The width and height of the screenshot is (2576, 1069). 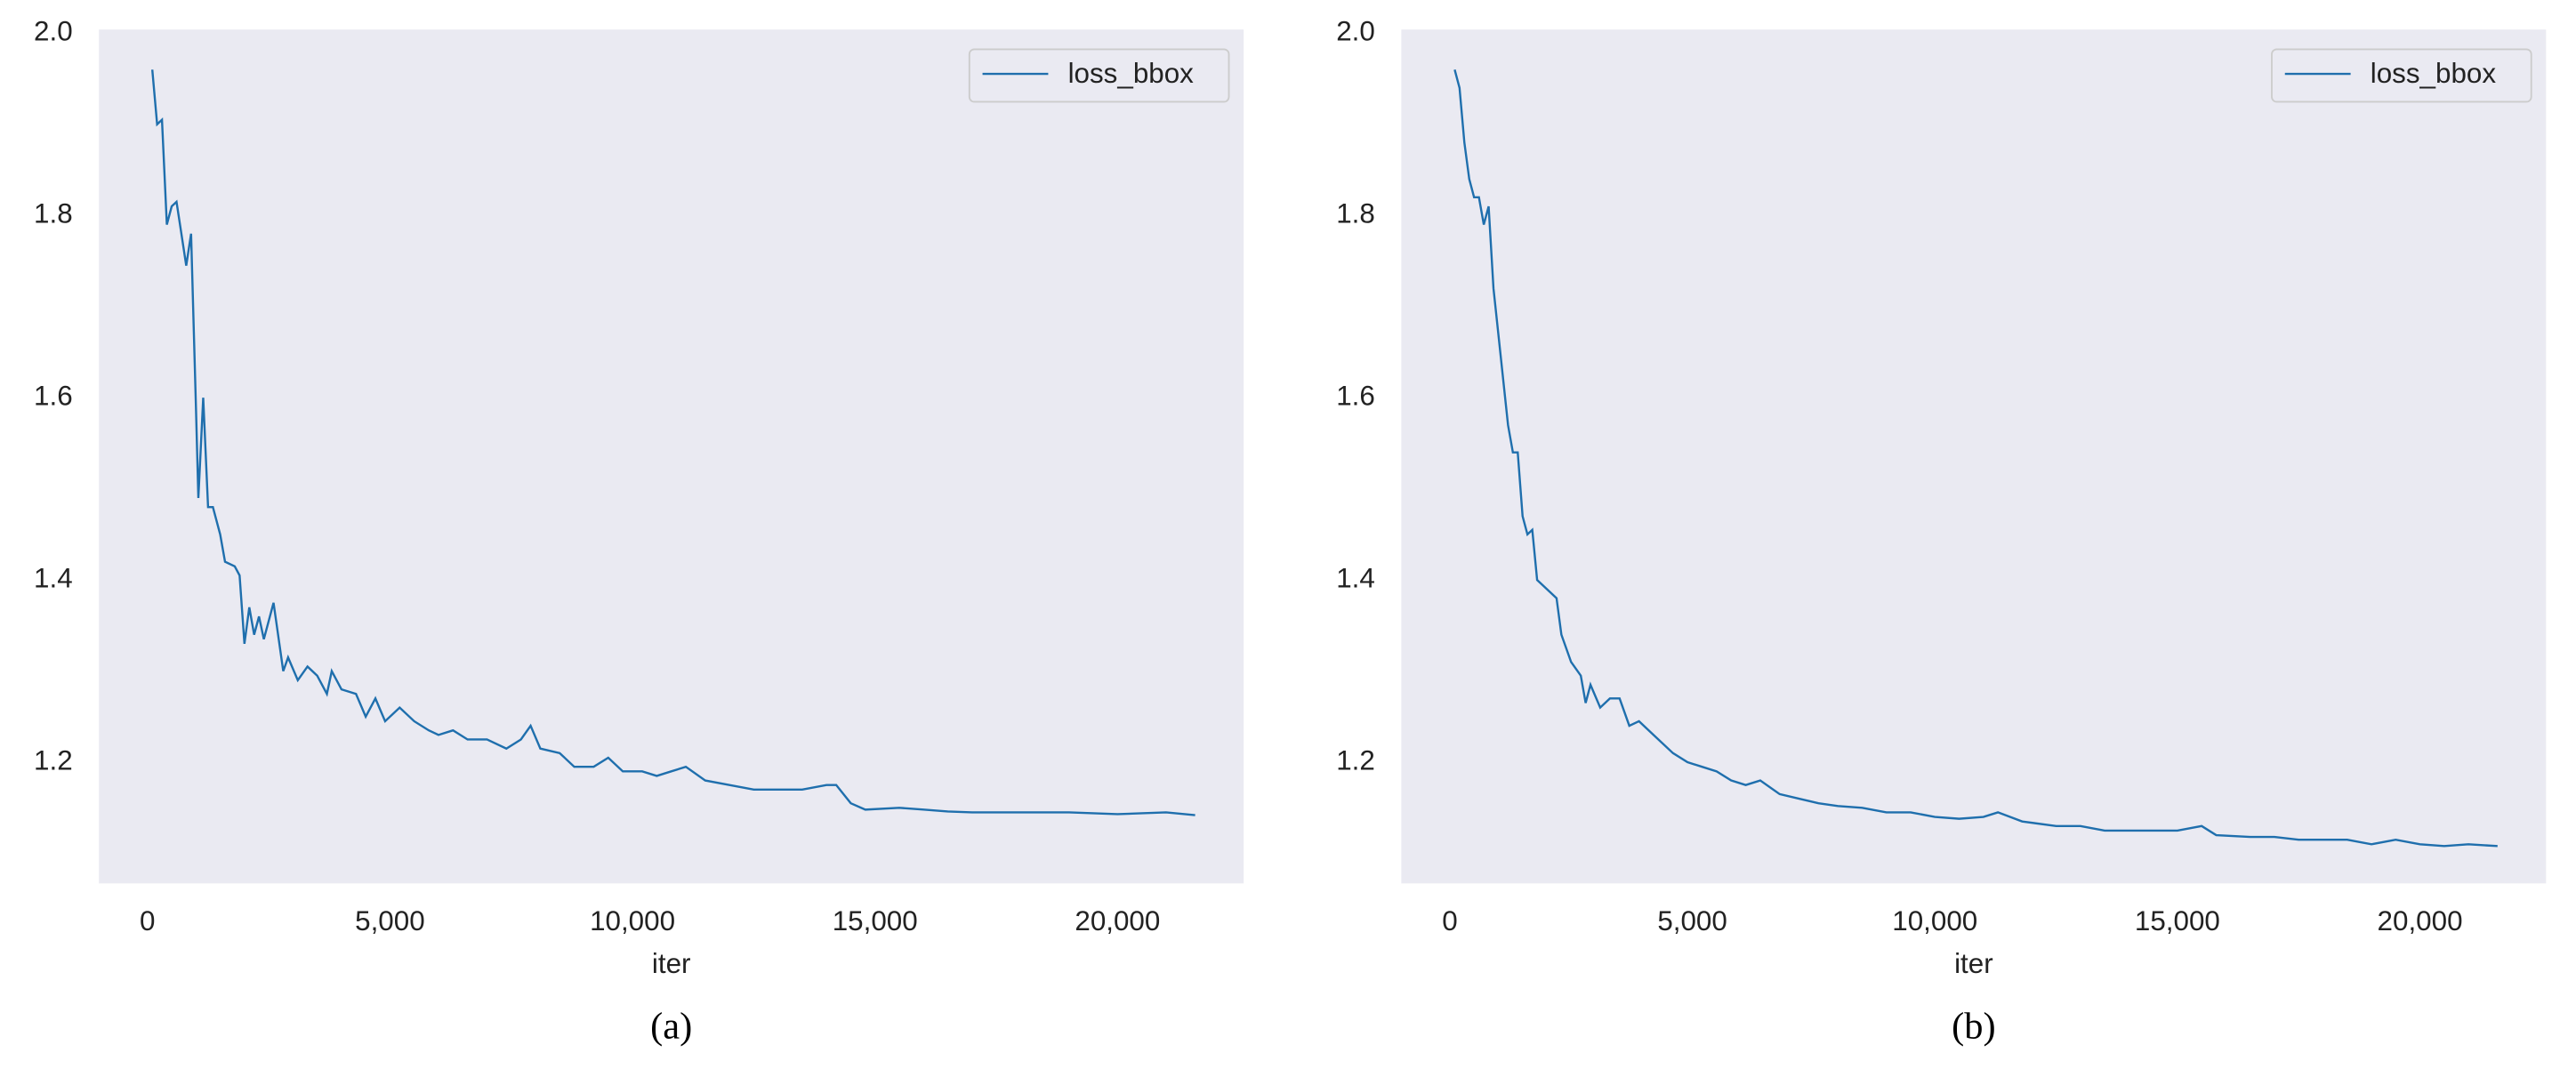 I want to click on caption: (a), so click(x=671, y=1026).